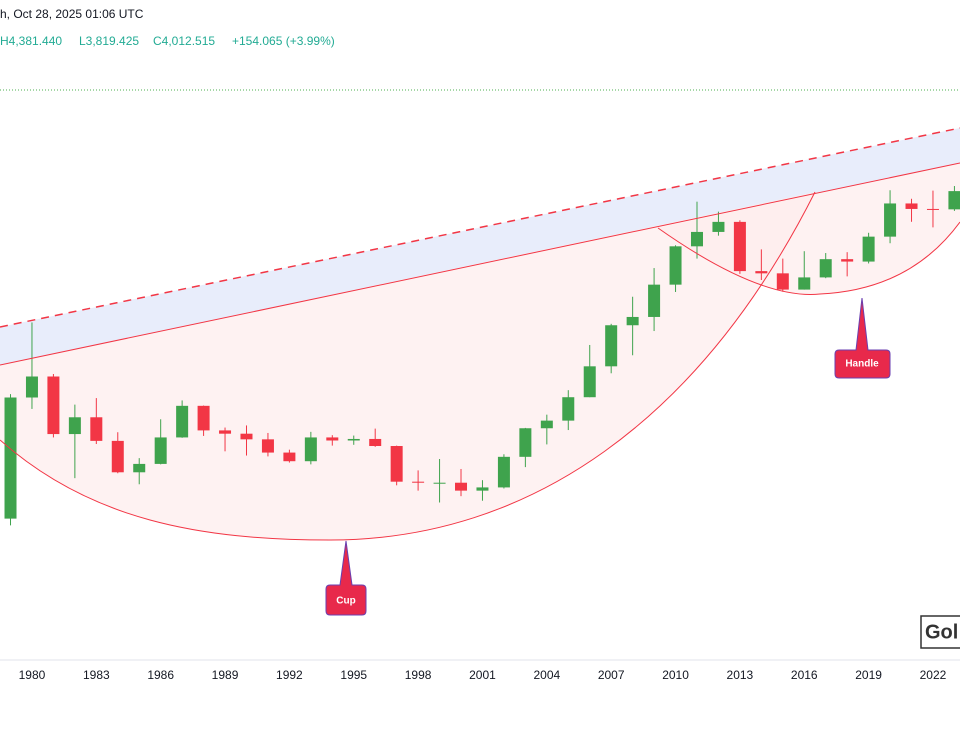 This screenshot has height=755, width=960. What do you see at coordinates (482, 675) in the screenshot?
I see `x-tick-label: 2001` at bounding box center [482, 675].